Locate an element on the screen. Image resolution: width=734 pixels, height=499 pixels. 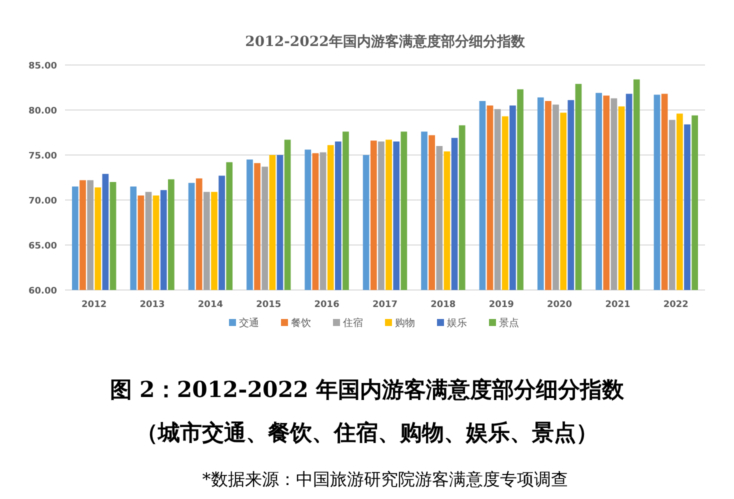
y-tick-label: 60.00 is located at coordinates (42, 291).